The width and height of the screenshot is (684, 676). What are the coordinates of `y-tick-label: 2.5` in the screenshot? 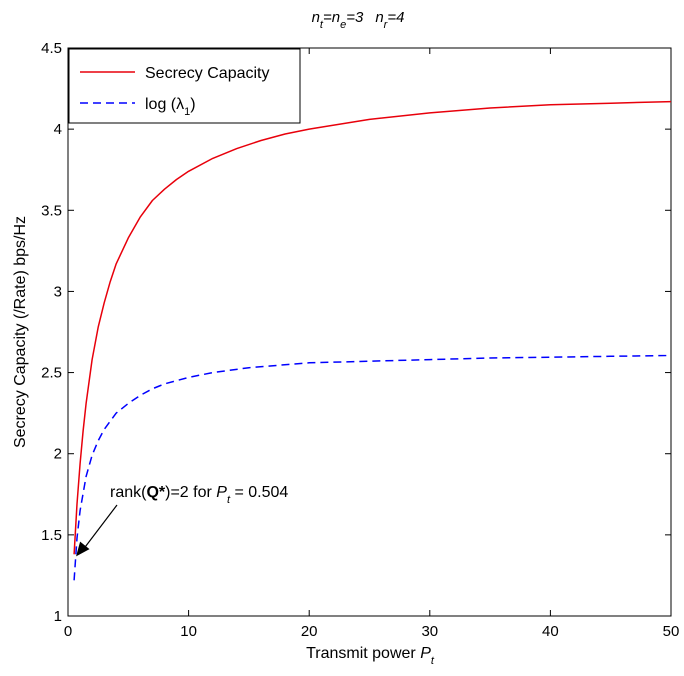 It's located at (51, 373).